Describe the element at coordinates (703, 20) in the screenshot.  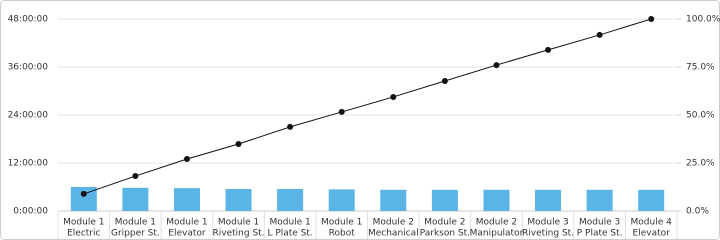
I see `y2-tick-label: 100.0%` at that location.